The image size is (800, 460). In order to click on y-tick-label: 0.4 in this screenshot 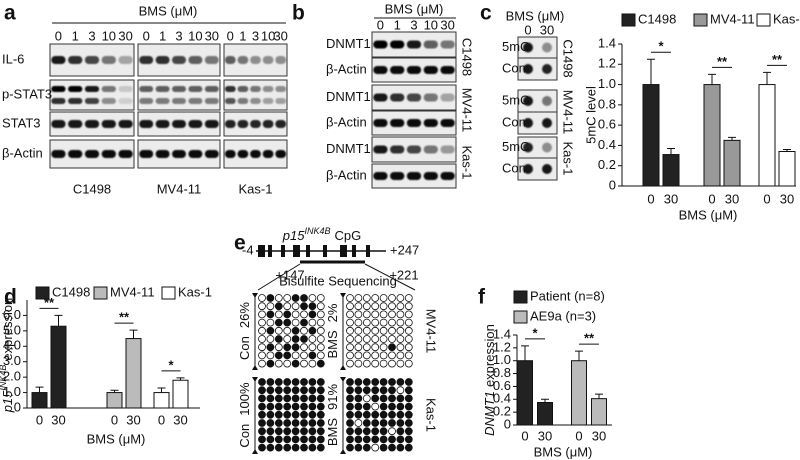, I will do `click(607, 144)`.